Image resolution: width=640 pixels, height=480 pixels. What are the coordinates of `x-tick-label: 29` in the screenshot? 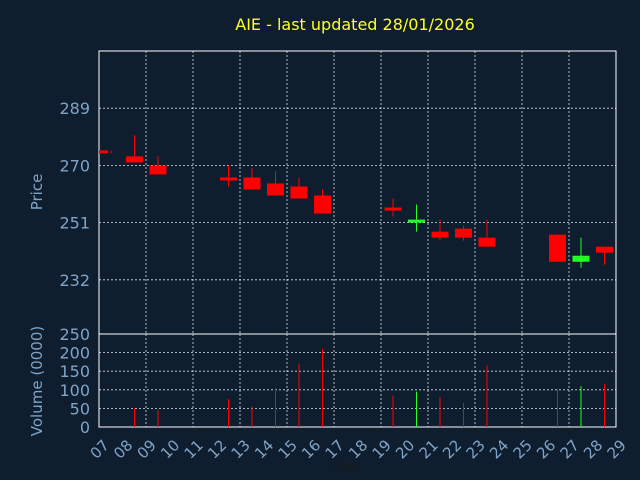 It's located at (617, 449).